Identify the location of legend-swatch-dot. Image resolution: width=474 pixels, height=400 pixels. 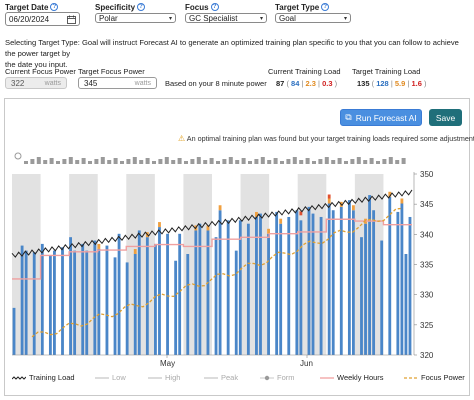
(267, 377).